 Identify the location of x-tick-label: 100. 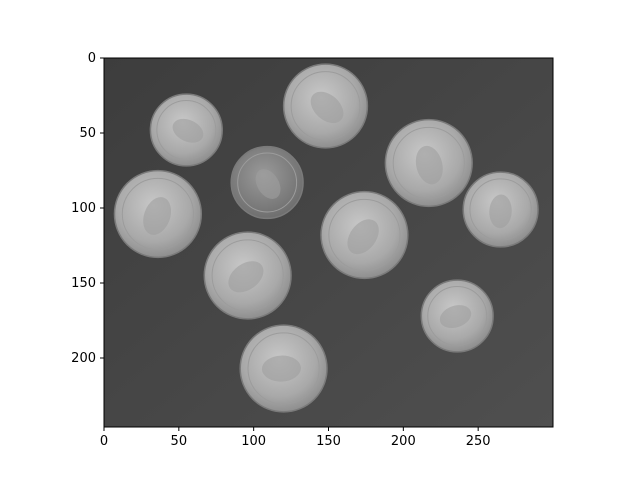
(253, 441).